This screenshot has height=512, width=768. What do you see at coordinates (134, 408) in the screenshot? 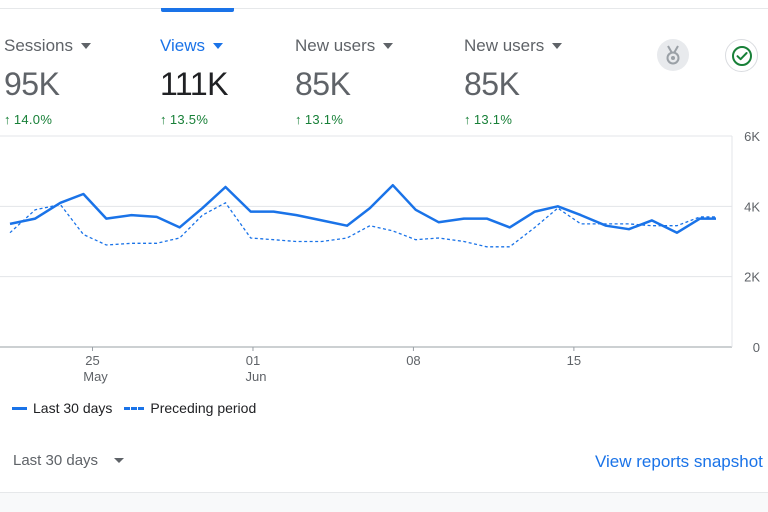
I see `legend-dashed-swatch` at bounding box center [134, 408].